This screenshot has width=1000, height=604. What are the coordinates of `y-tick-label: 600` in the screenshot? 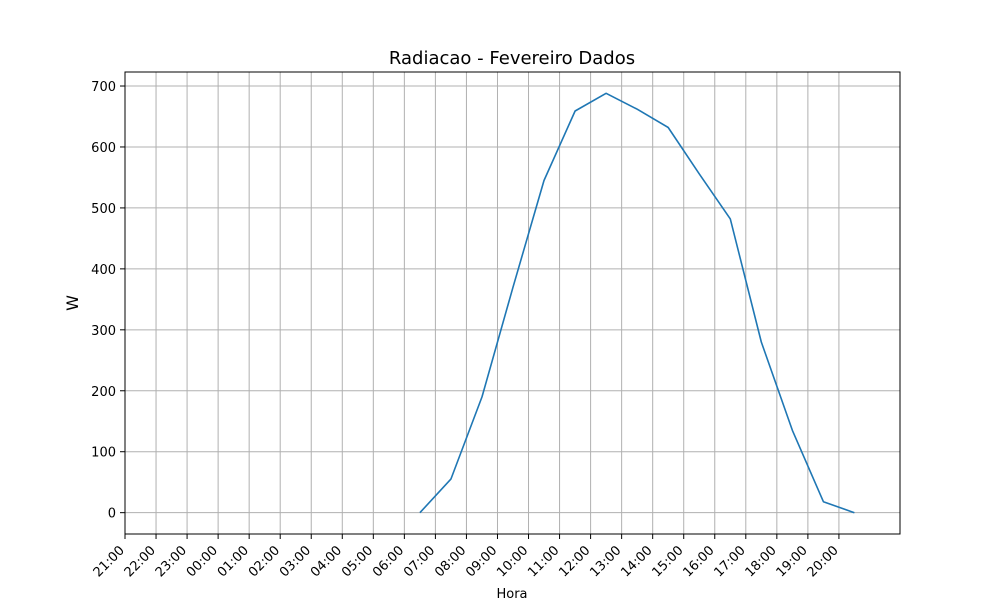 It's located at (103, 148).